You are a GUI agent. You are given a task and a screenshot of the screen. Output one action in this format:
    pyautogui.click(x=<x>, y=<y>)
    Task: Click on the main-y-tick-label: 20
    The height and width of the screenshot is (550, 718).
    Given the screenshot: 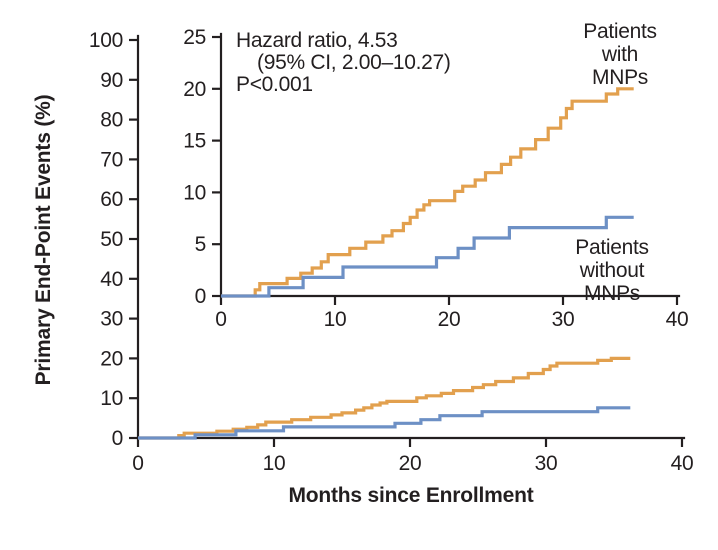 What is the action you would take?
    pyautogui.click(x=111, y=358)
    